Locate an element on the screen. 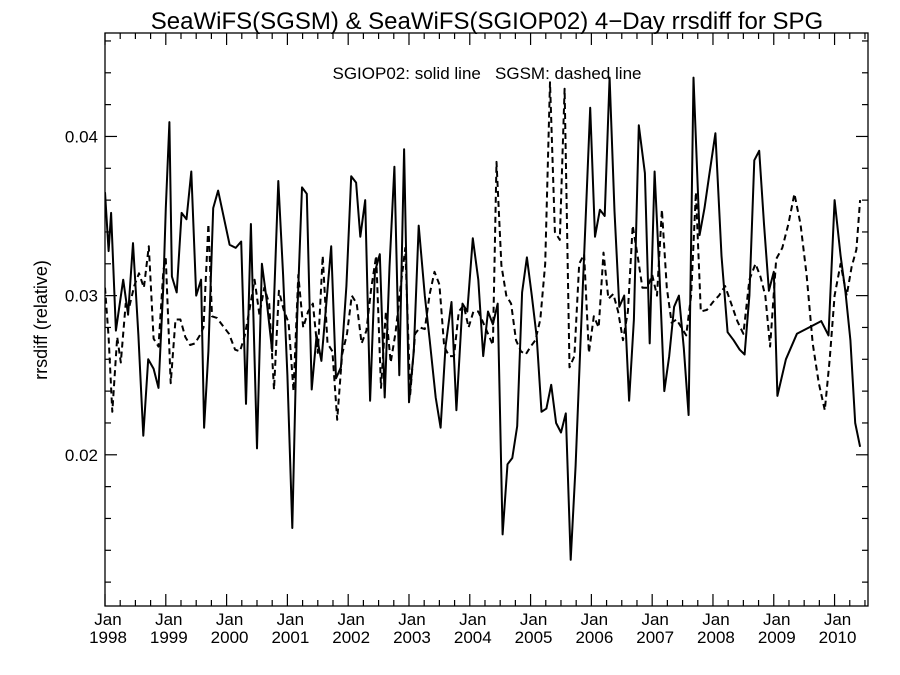 This screenshot has width=900, height=675. x-tick-year-label: 2001 is located at coordinates (290, 637).